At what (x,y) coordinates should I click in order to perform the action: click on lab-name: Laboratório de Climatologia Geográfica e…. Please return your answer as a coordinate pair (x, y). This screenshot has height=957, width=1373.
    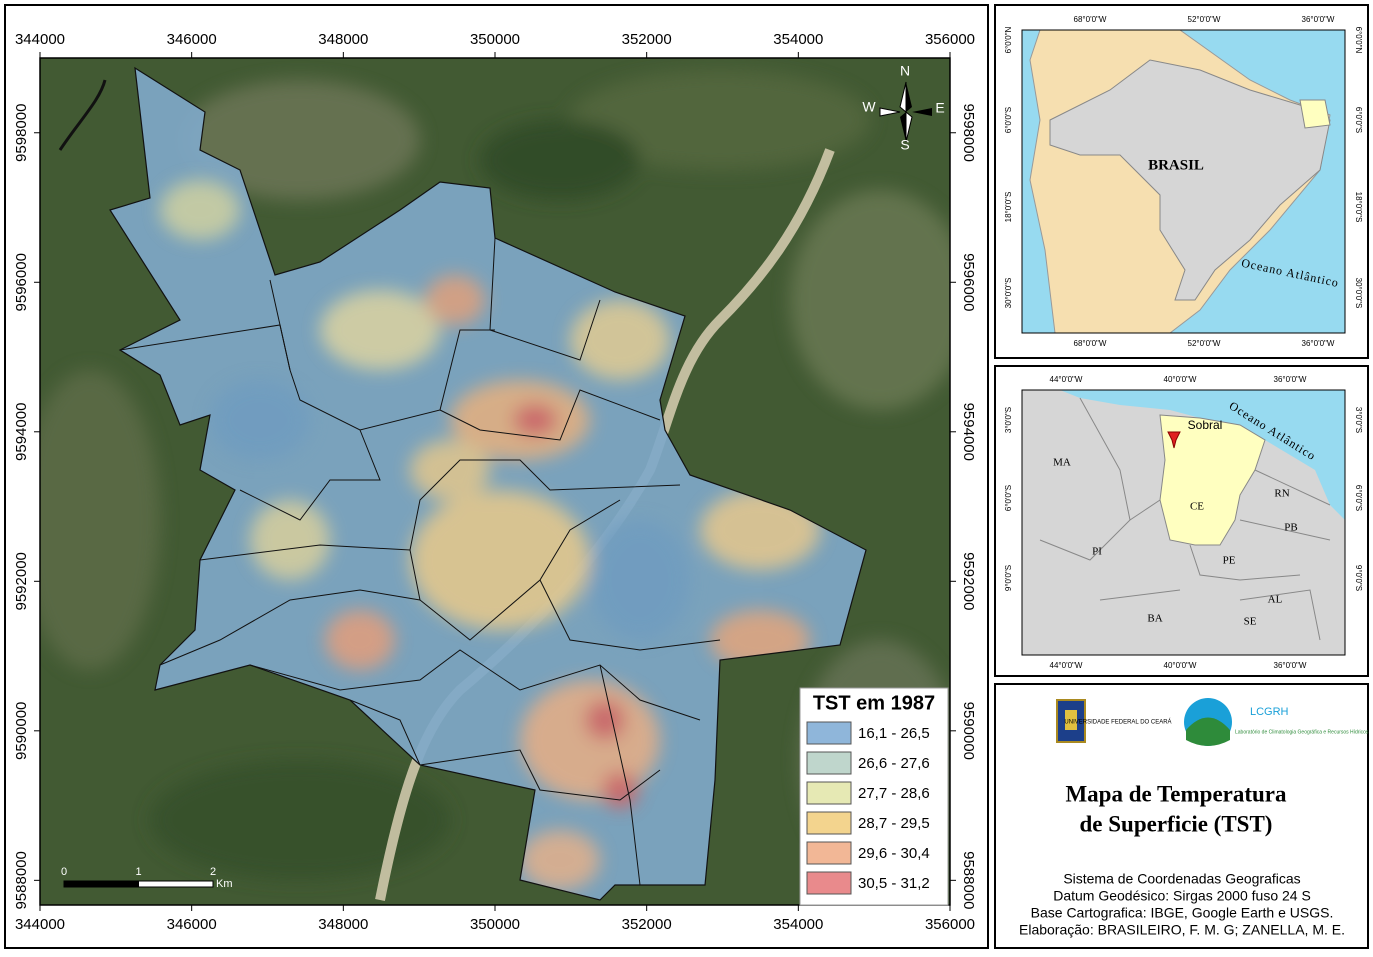
    Looking at the image, I should click on (1302, 732).